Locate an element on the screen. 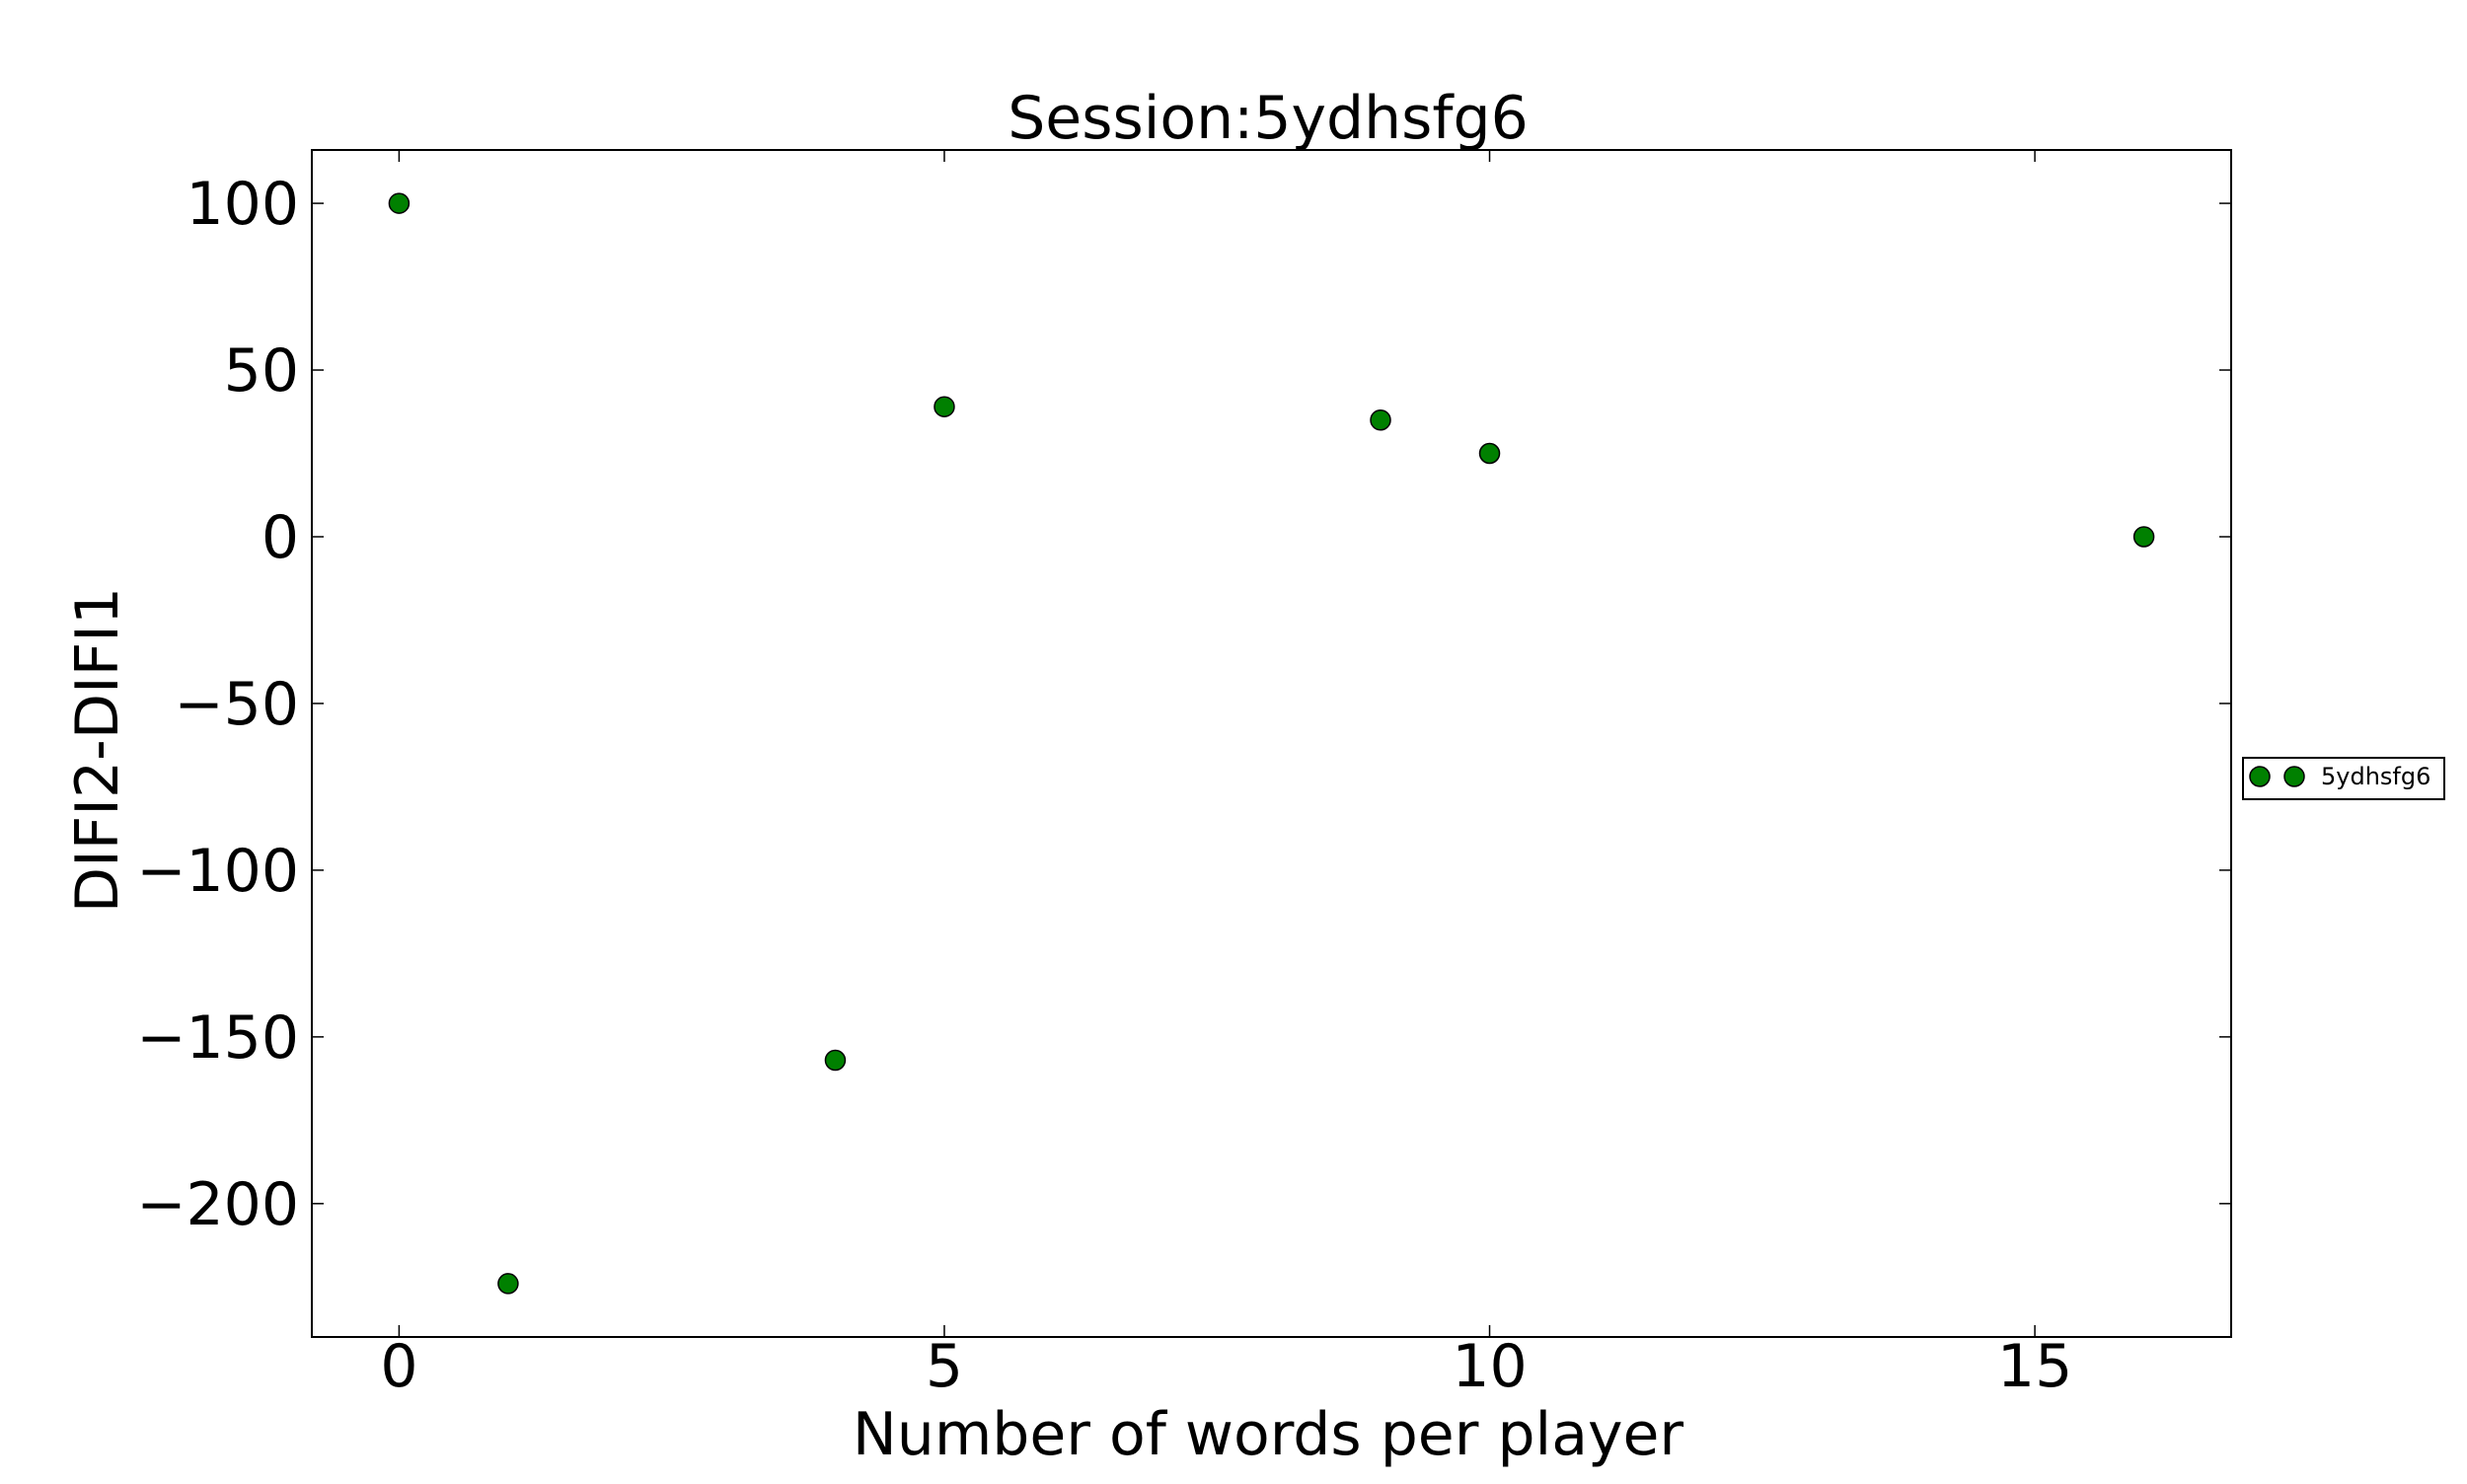 The image size is (2467, 1484). y-tick-label: −150 is located at coordinates (217, 1038).